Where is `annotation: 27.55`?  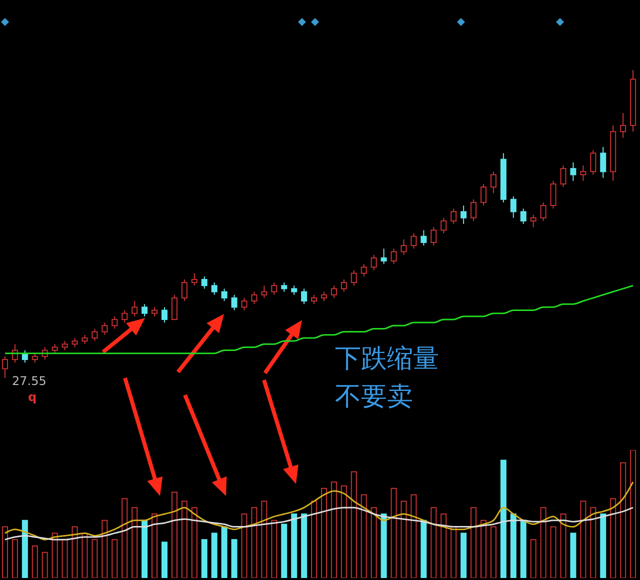
annotation: 27.55 is located at coordinates (29, 381).